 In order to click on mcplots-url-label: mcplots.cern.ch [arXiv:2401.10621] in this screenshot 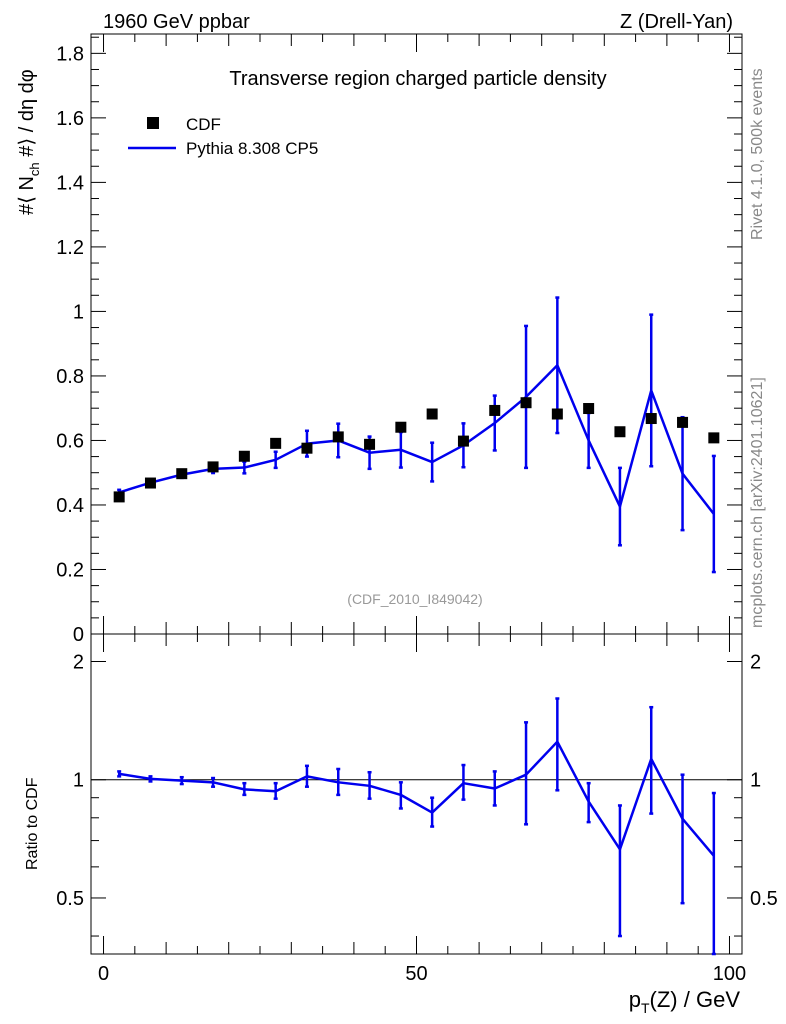, I will do `click(757, 502)`.